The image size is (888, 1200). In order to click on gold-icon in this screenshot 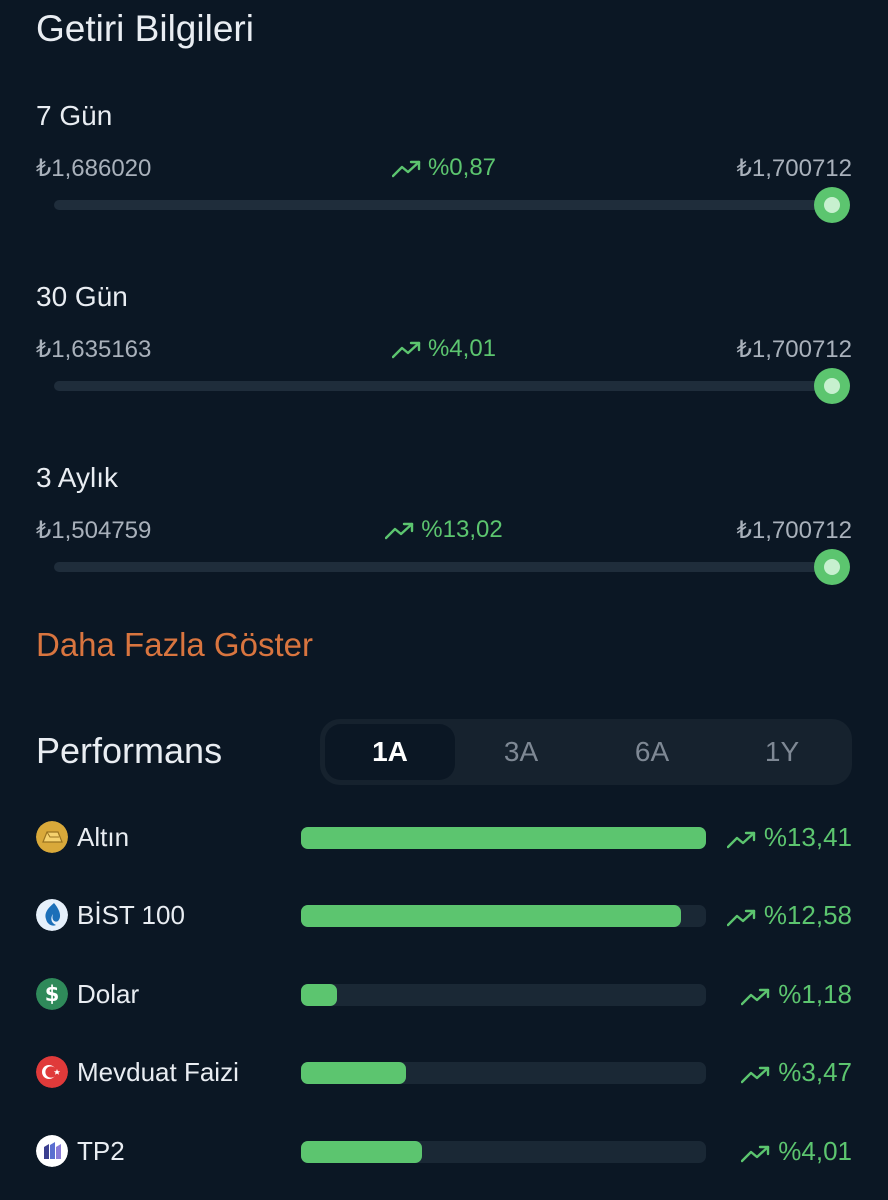, I will do `click(52, 837)`.